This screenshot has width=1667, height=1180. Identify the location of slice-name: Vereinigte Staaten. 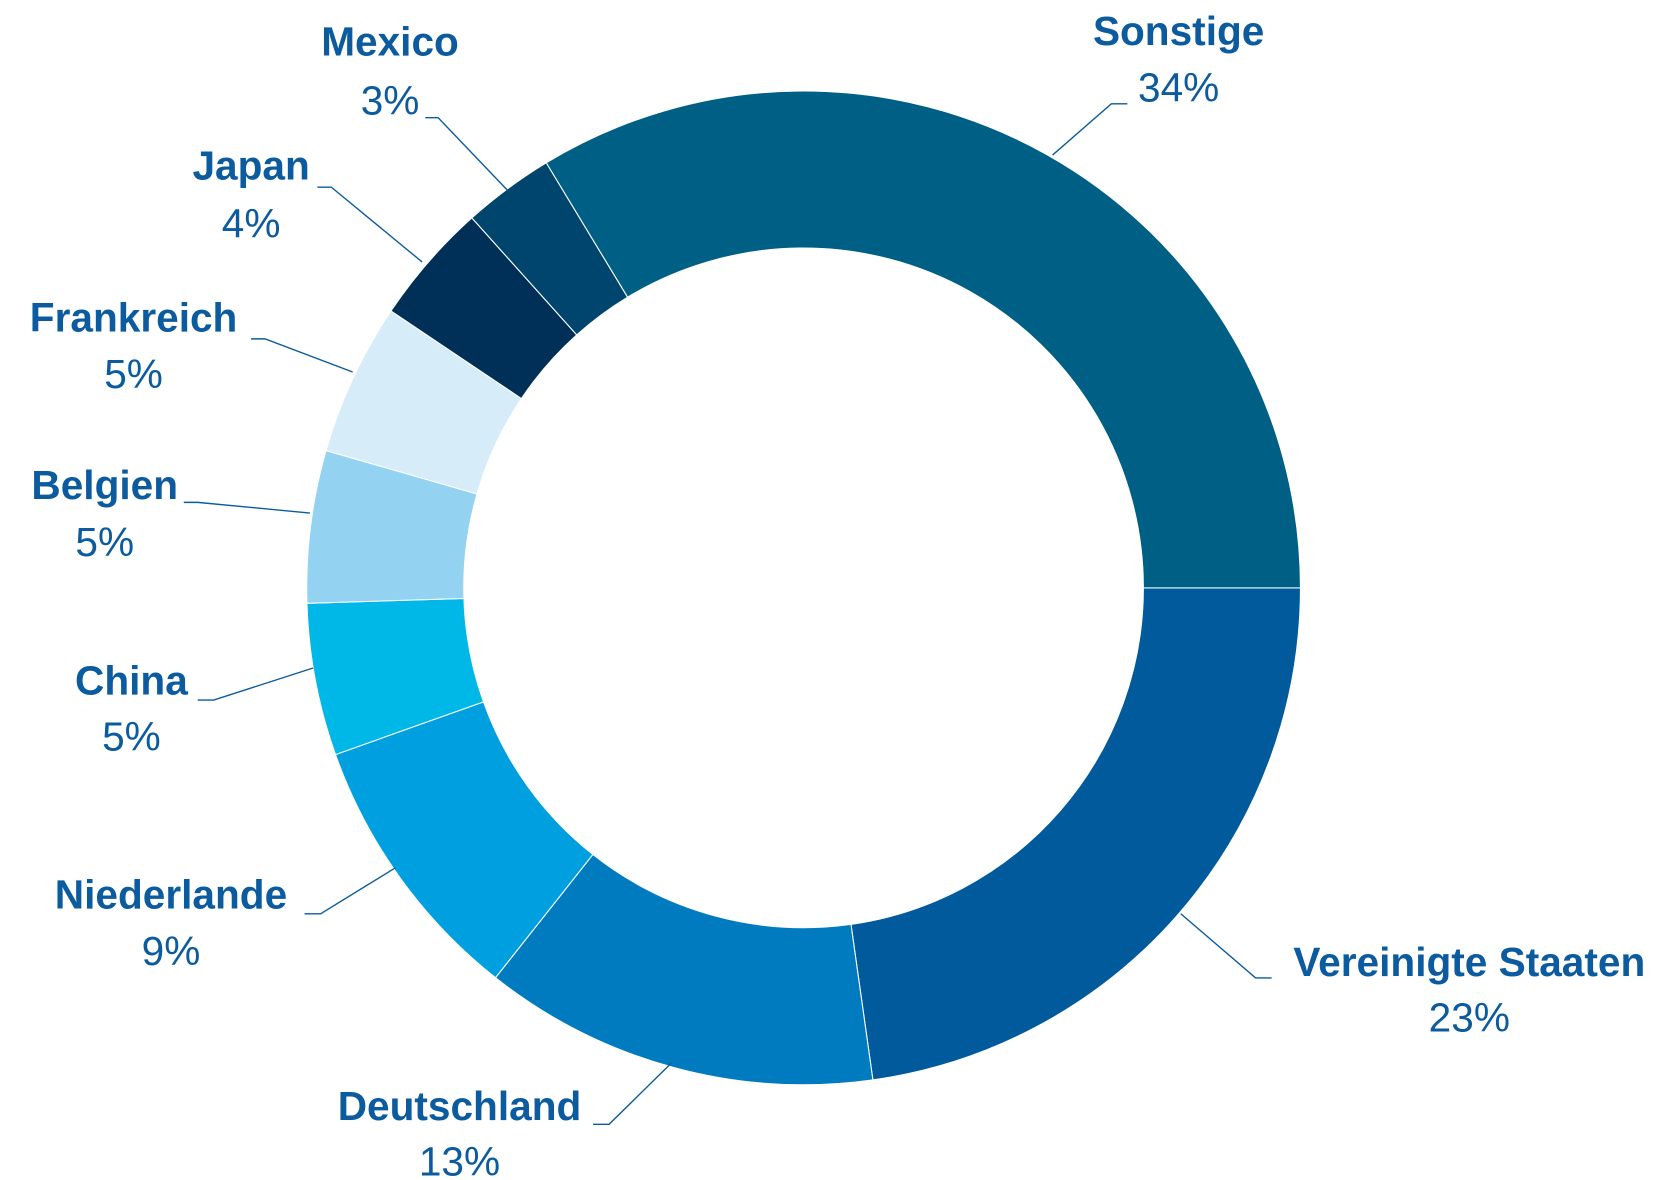
(1469, 962).